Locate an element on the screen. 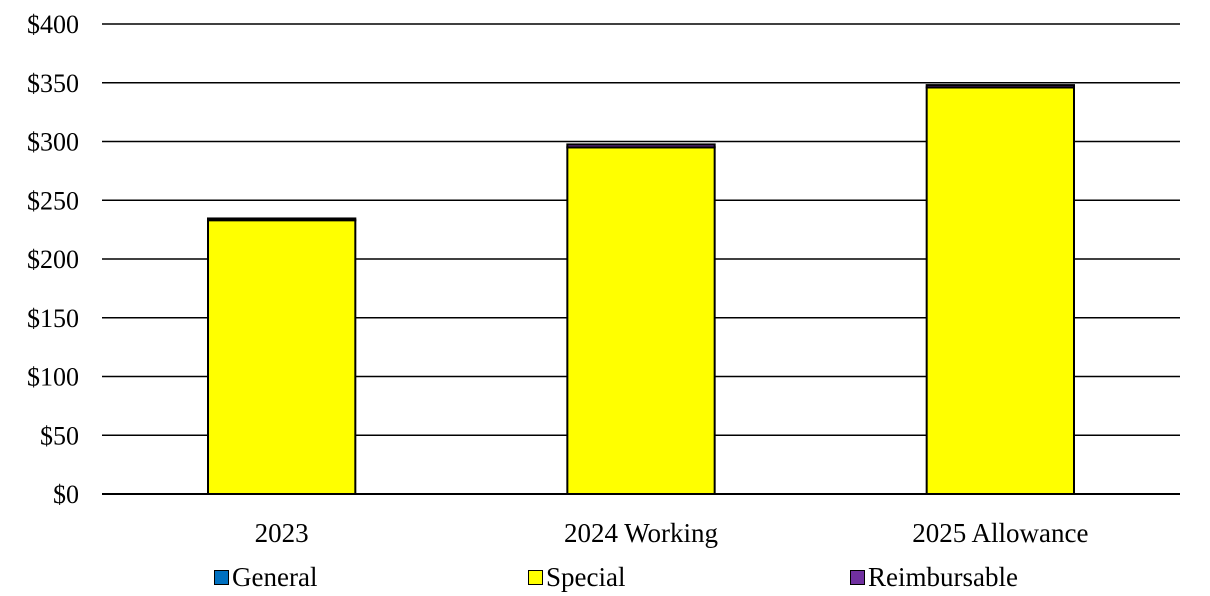 The height and width of the screenshot is (596, 1210). y-axis-tick-labels: $0 $50 $100 $150 $200 $250 $300 $350 $400 is located at coordinates (53, 259).